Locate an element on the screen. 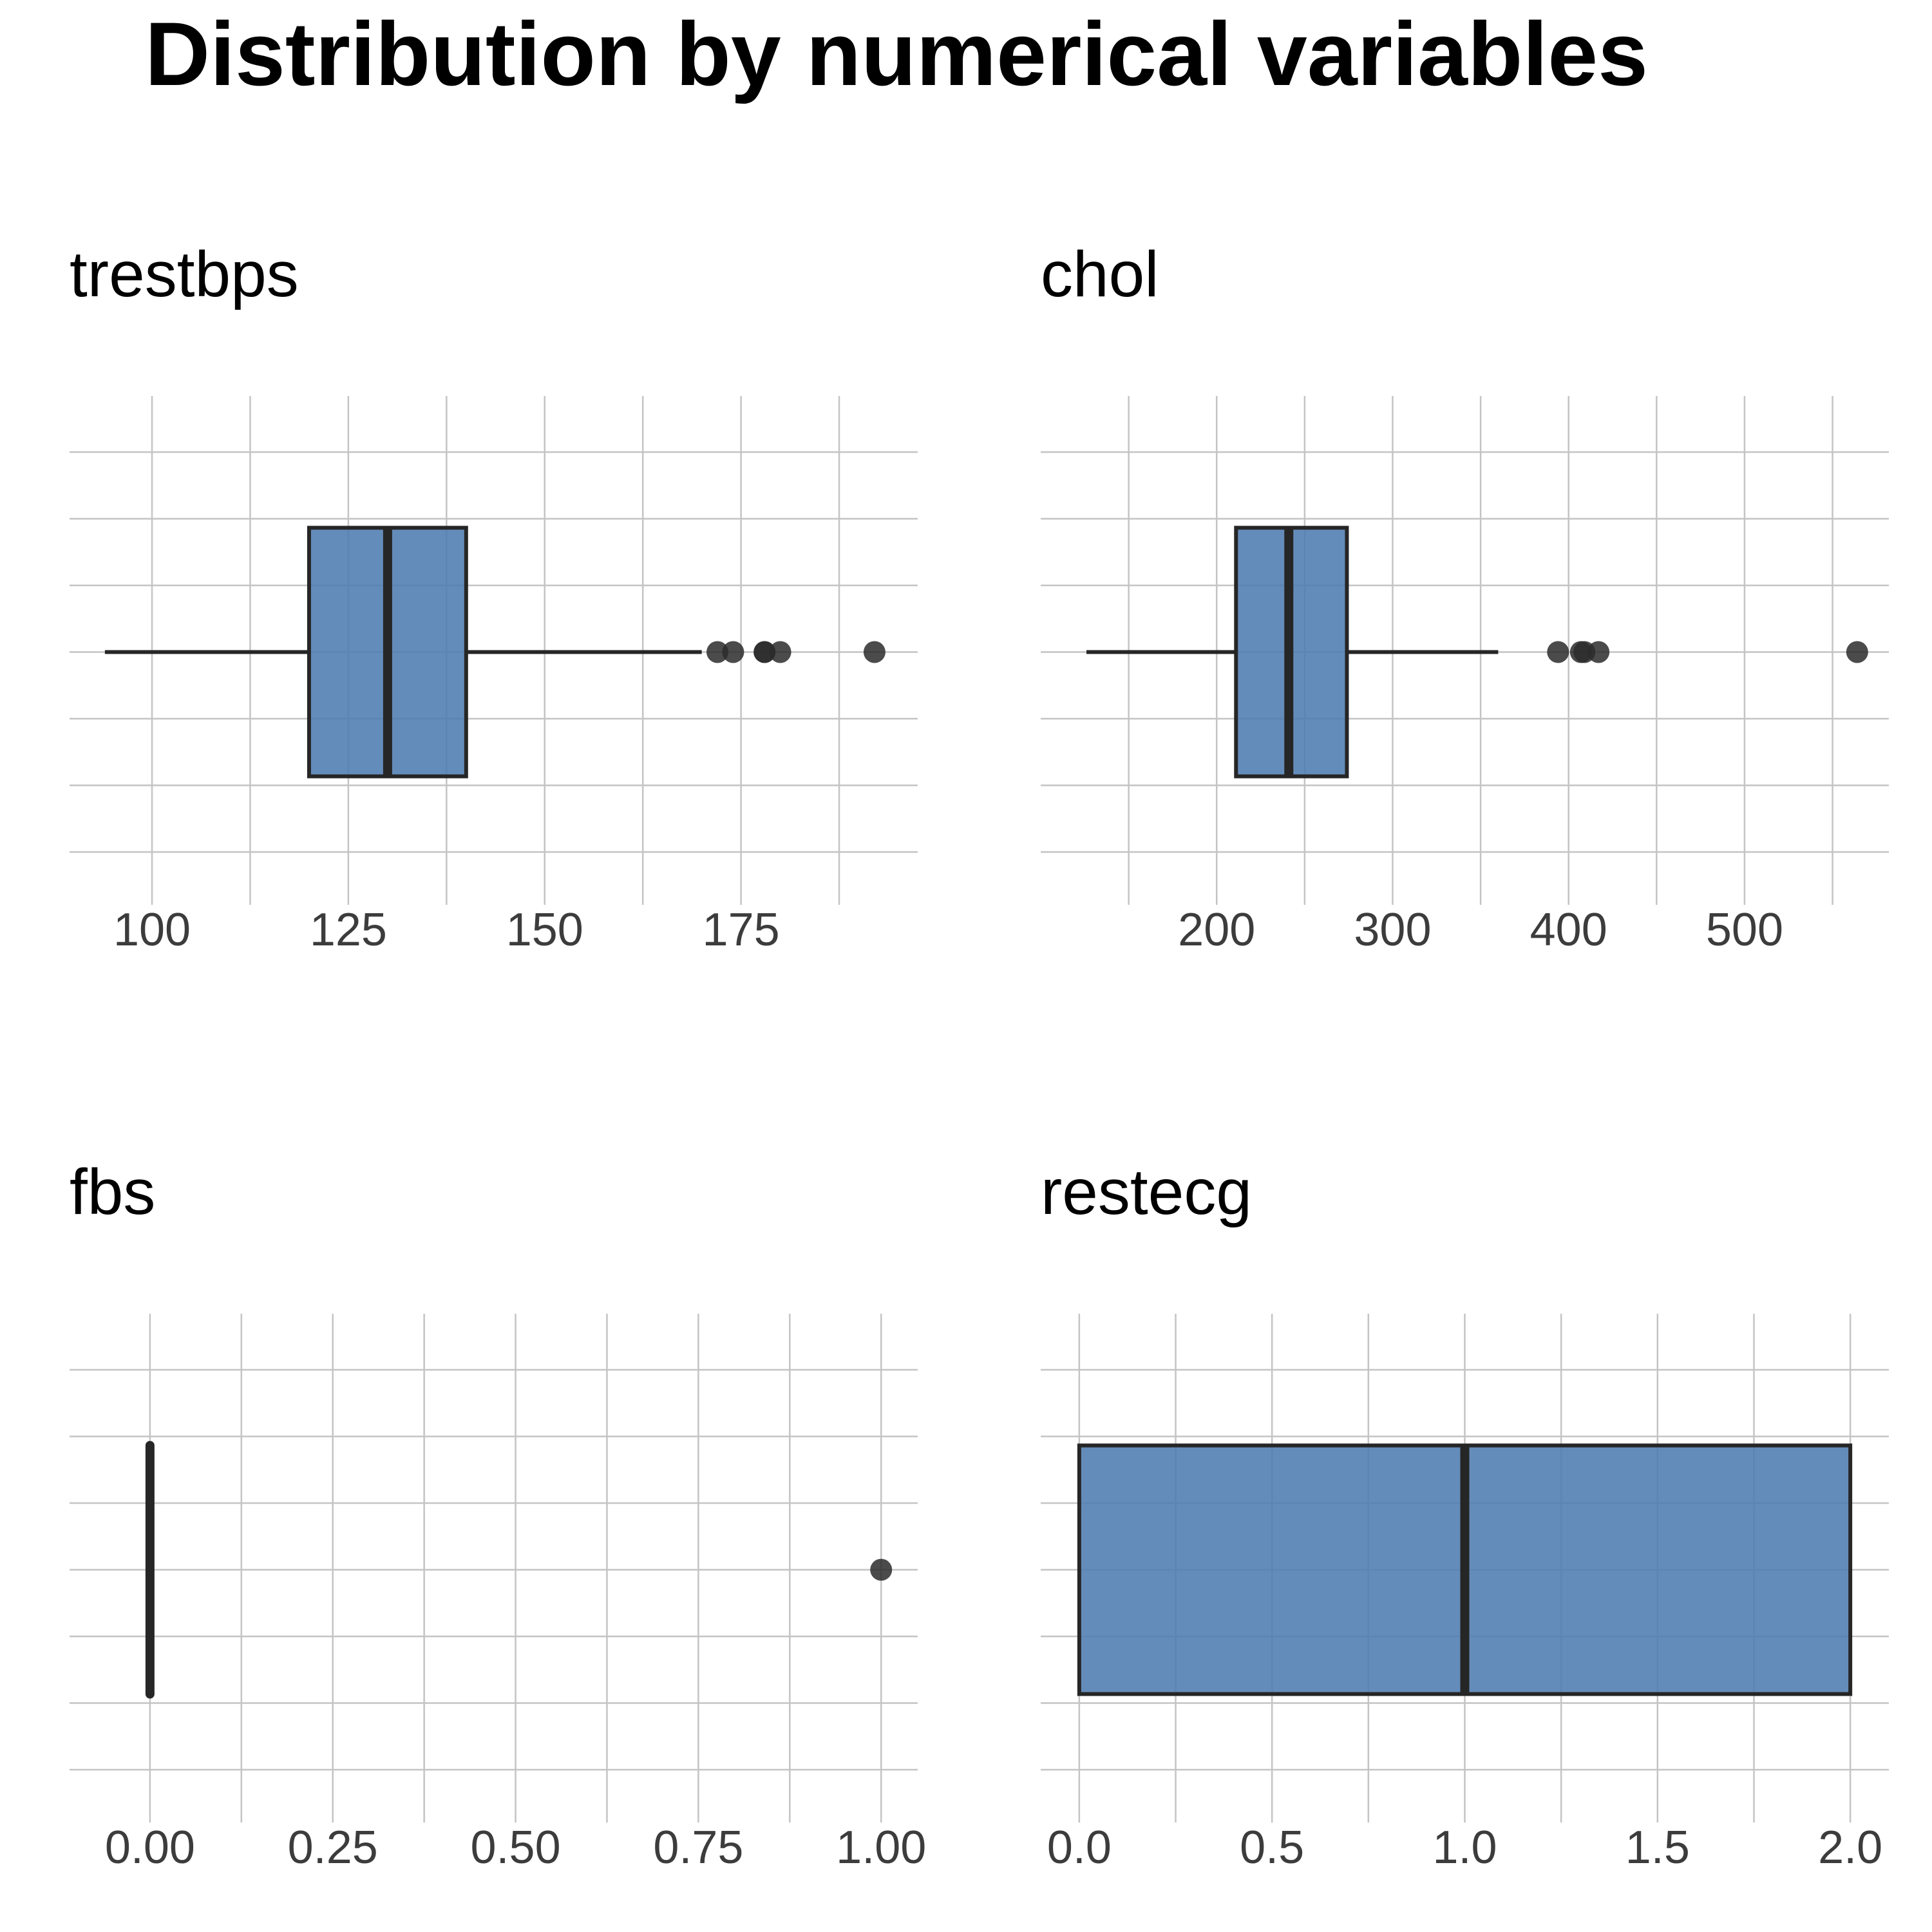 This screenshot has width=1932, height=1932. x-tick-label: 150 is located at coordinates (544, 930).